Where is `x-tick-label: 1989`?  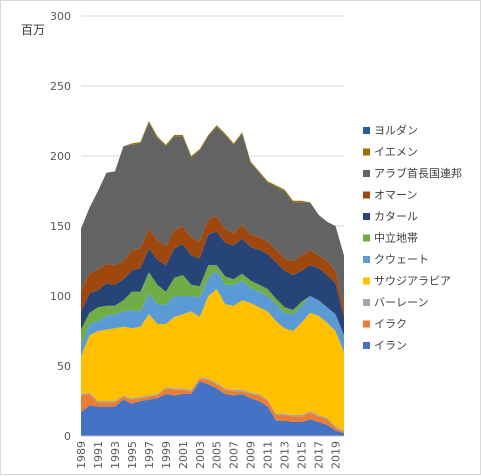
x-tick-label: 1989 is located at coordinates (81, 455).